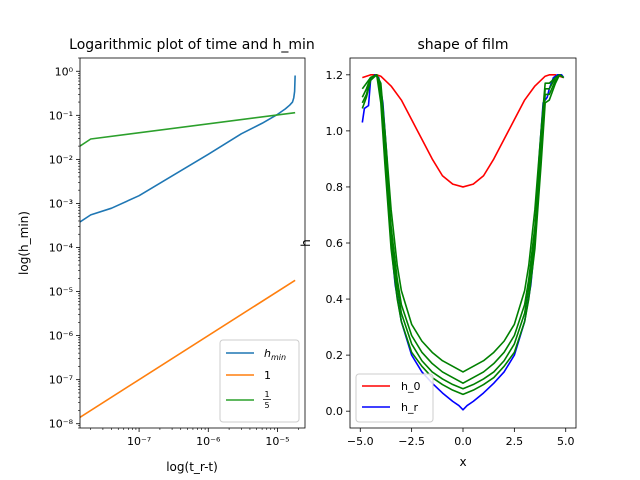  I want to click on left-legend: hmin 1 1 5, so click(259, 381).